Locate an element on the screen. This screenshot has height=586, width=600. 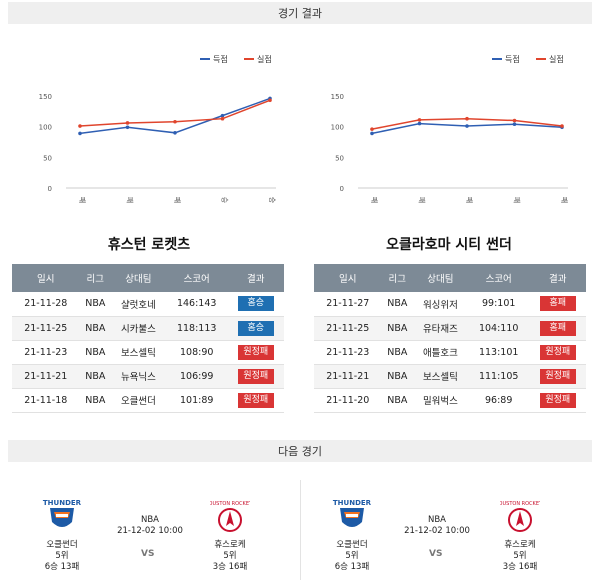
table-row: 21-11-20 NBA 밀워벅스 96:89 원정패 is located at coordinates (450, 400).